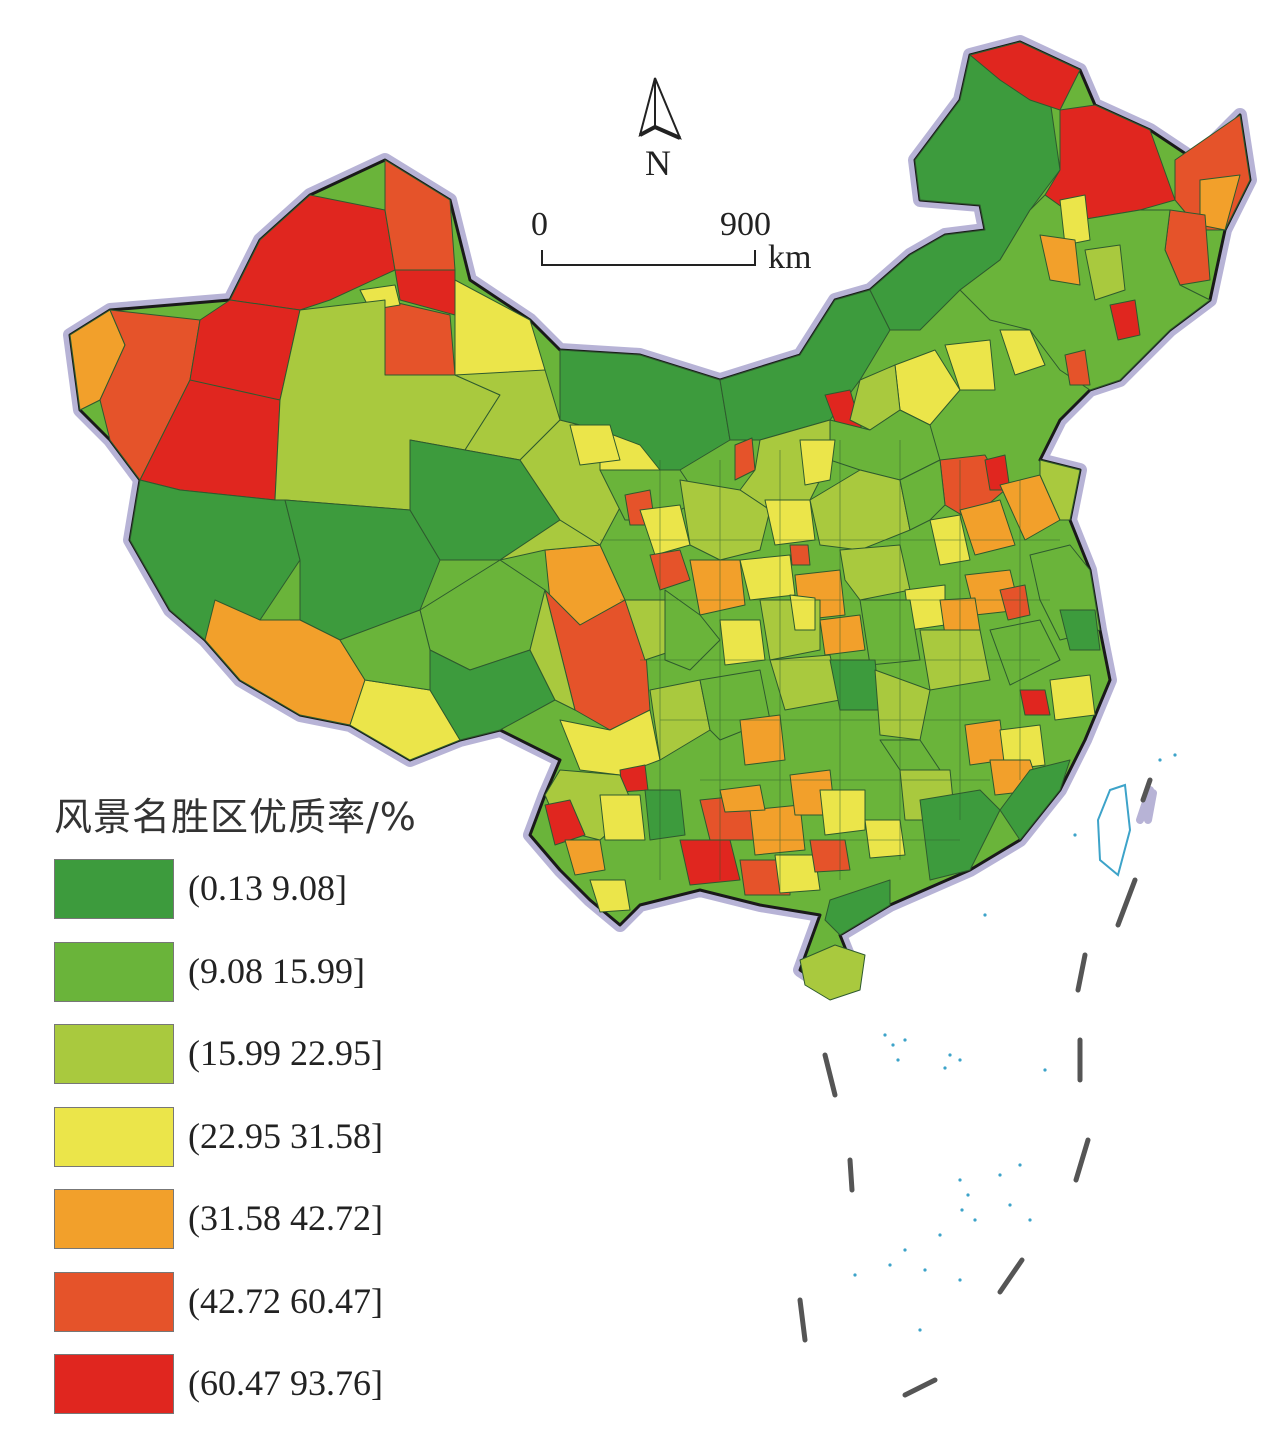  Describe the element at coordinates (235, 817) in the screenshot. I see `legend-title: 风景名胜区优质率/%` at that location.